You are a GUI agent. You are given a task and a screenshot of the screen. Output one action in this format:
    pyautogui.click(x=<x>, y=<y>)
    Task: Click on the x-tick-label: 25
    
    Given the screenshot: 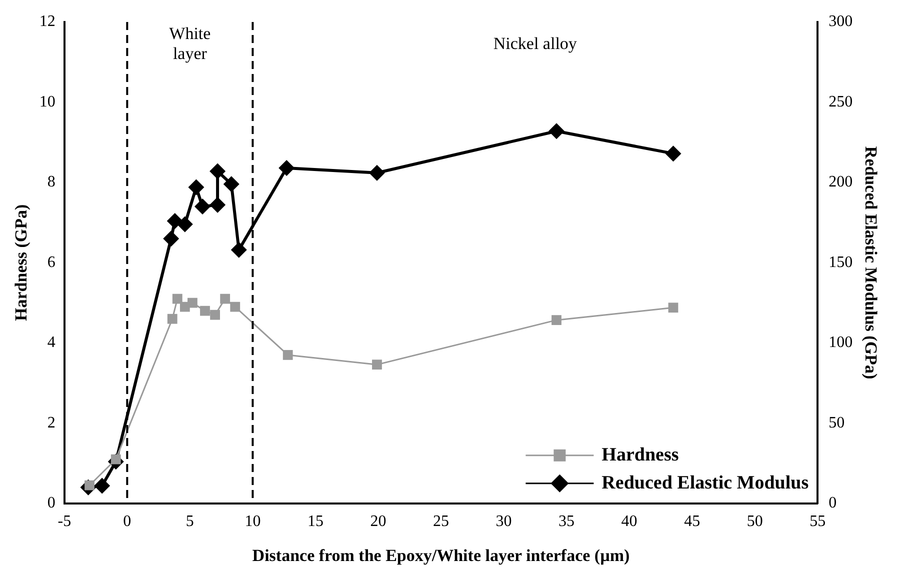 What is the action you would take?
    pyautogui.click(x=441, y=521)
    